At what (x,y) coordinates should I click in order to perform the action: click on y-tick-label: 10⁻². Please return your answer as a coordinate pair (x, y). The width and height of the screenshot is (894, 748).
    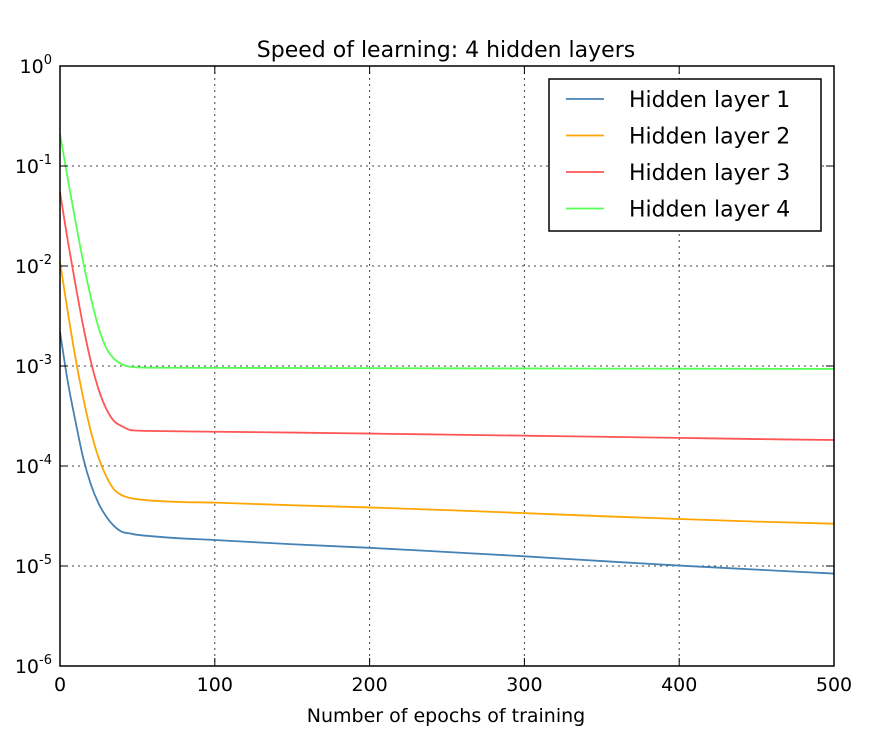
    Looking at the image, I should click on (33, 265).